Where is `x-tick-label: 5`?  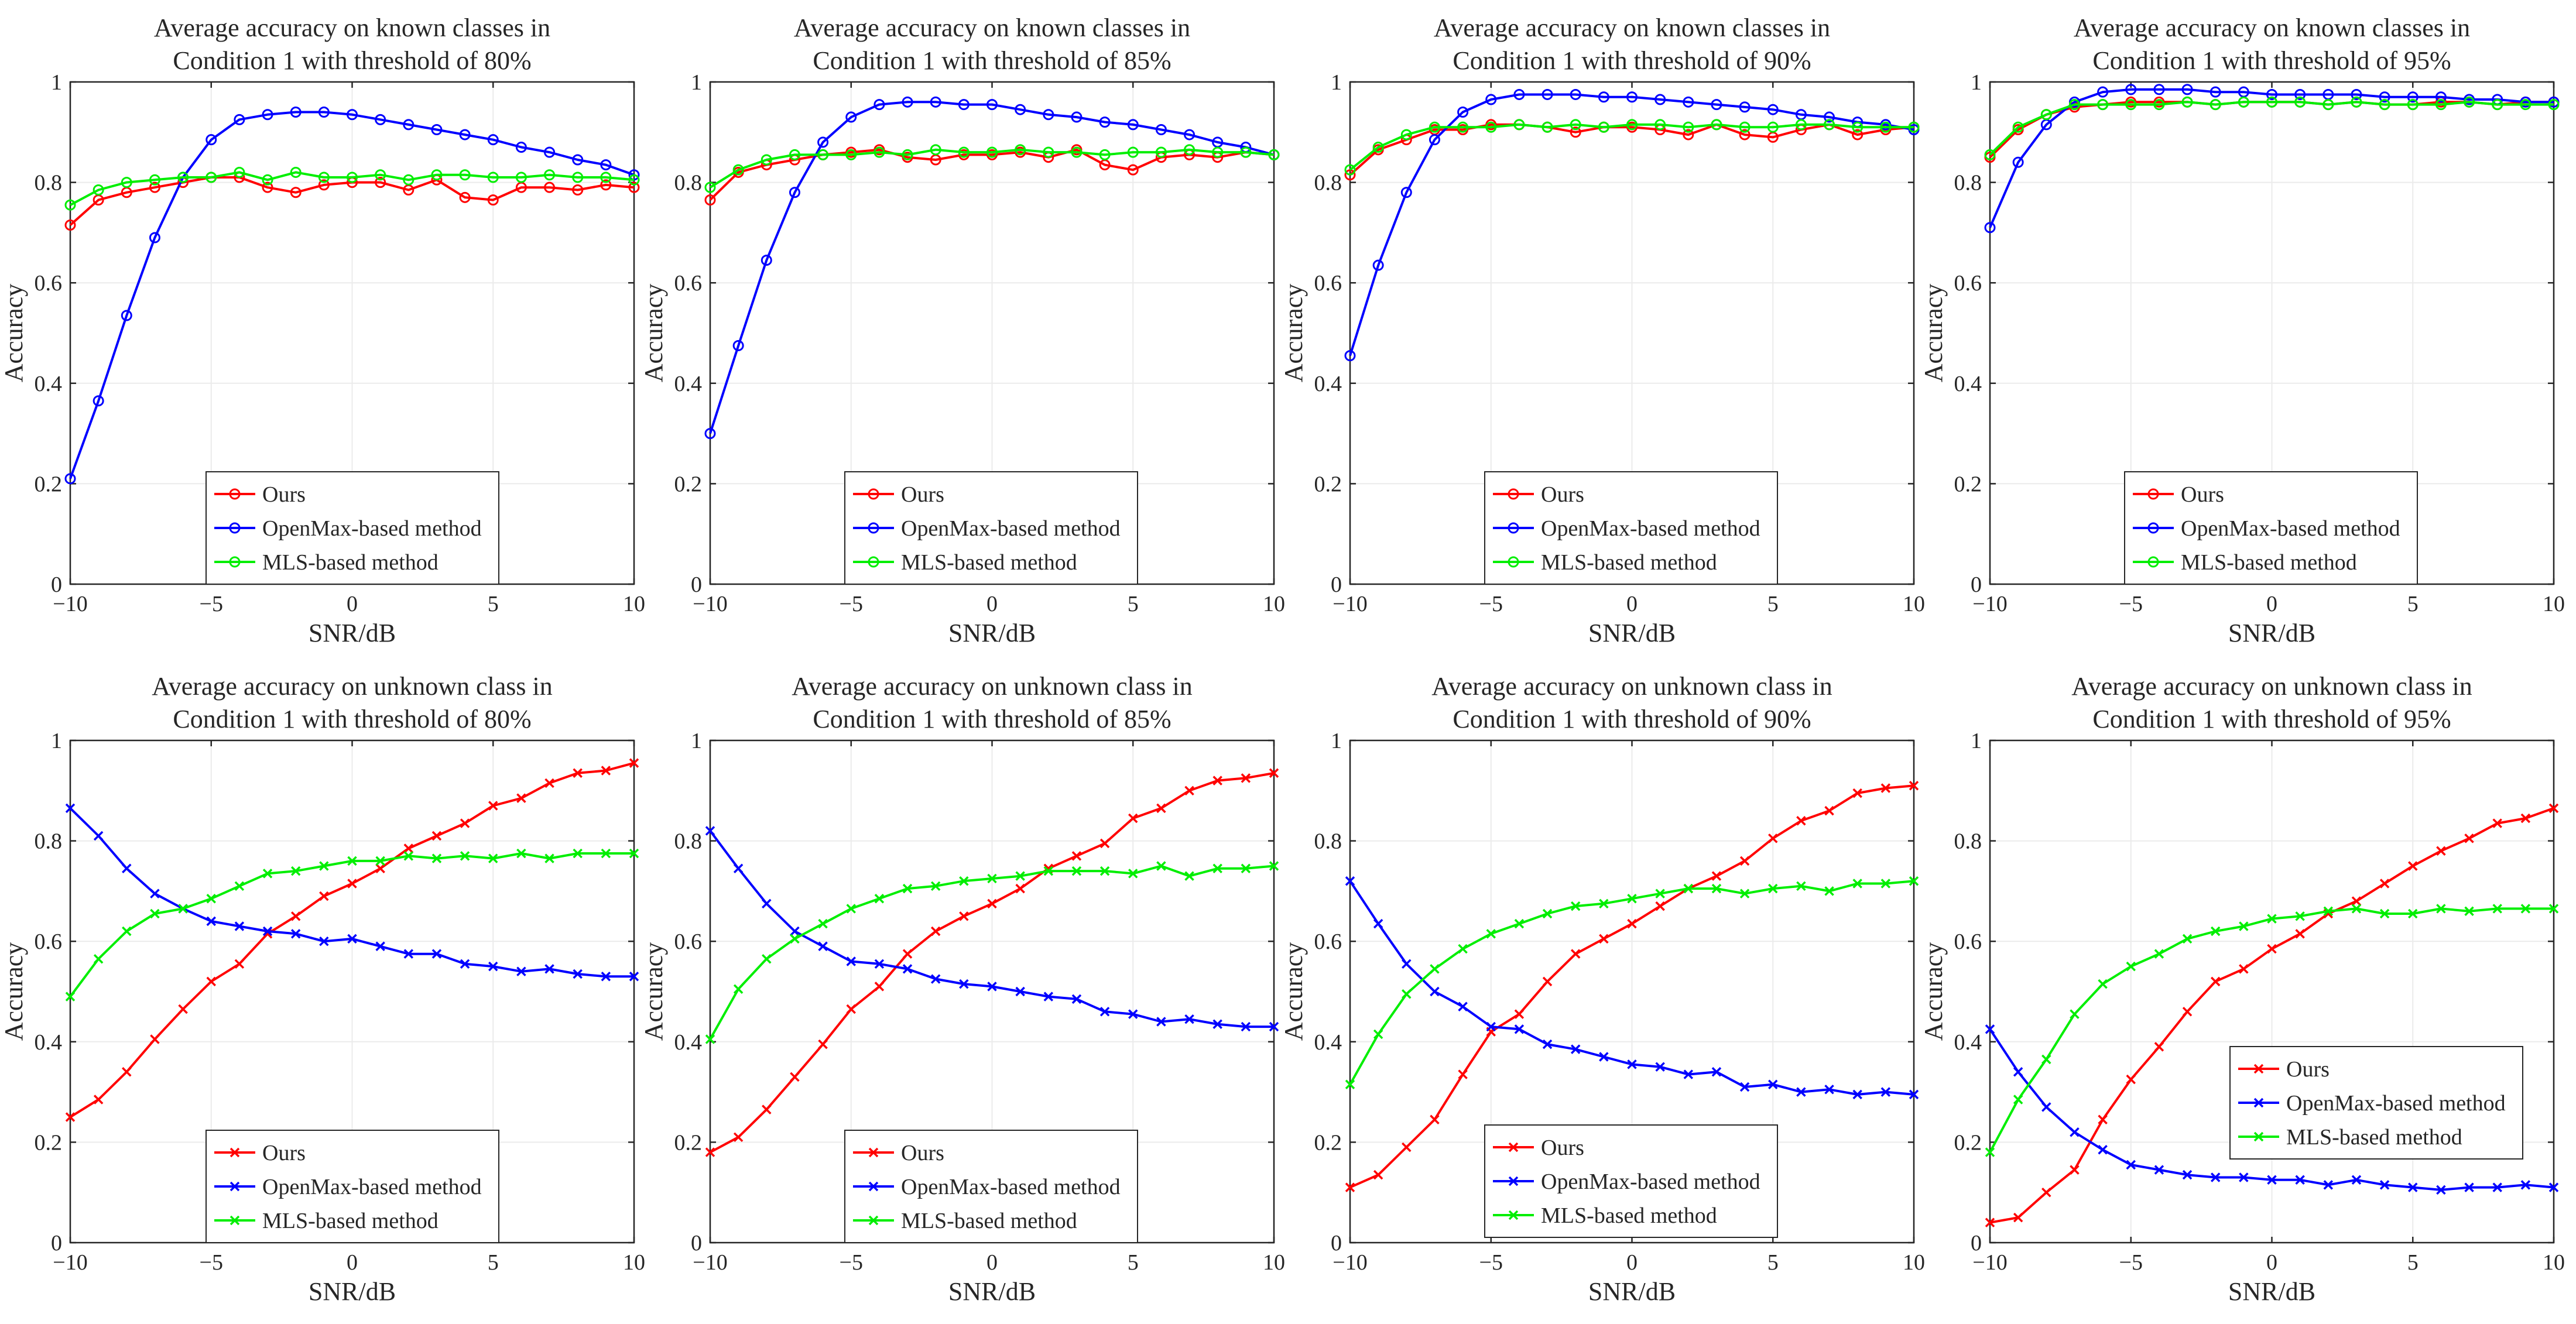 x-tick-label: 5 is located at coordinates (2413, 604).